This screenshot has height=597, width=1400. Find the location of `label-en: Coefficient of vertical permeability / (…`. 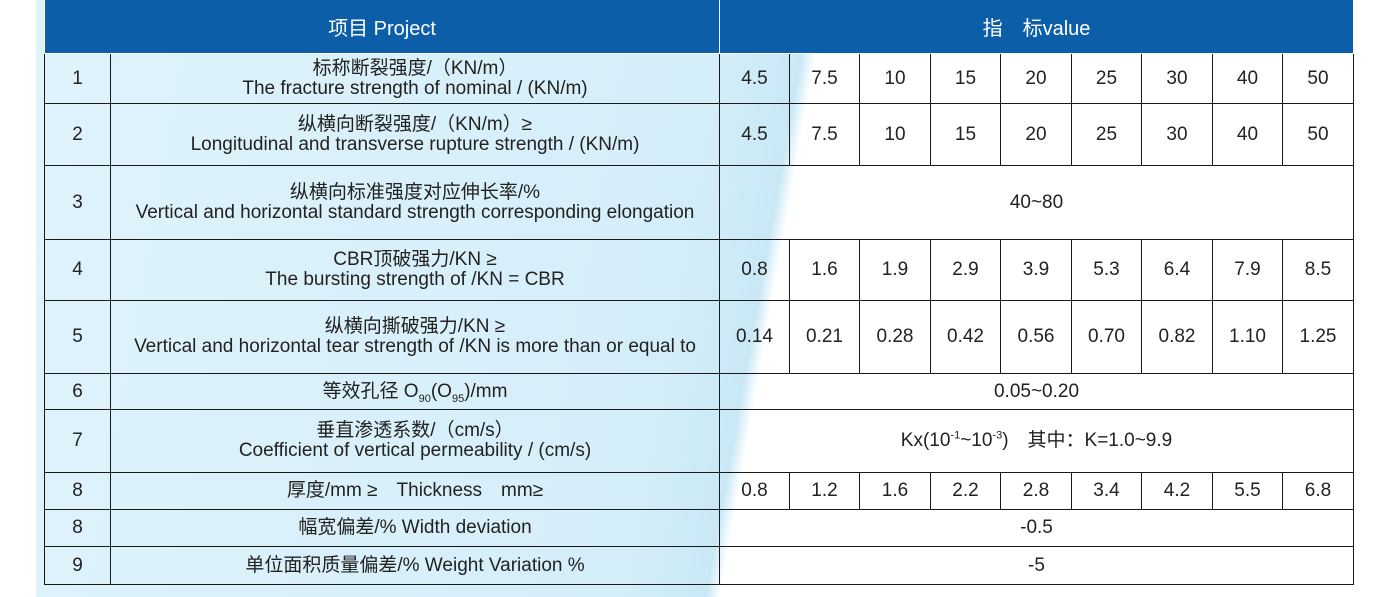

label-en: Coefficient of vertical permeability / (… is located at coordinates (415, 450).